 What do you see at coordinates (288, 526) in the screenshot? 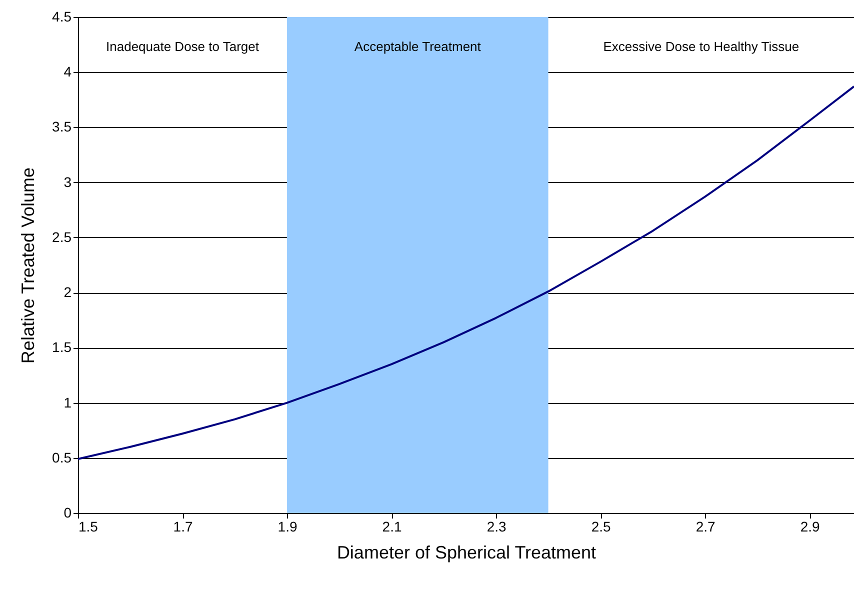
I see `x-tick-label: 1.9` at bounding box center [288, 526].